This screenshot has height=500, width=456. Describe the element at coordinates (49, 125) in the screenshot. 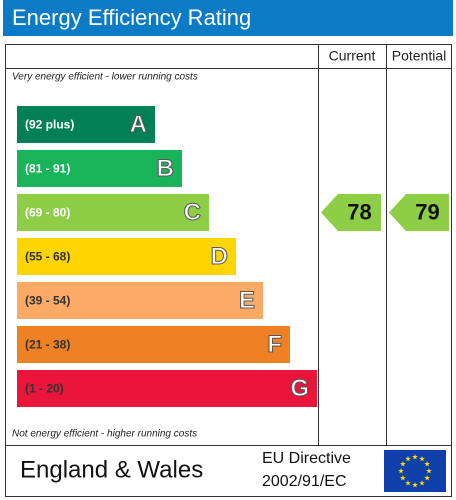

I see `band-range: (92 plus)` at that location.